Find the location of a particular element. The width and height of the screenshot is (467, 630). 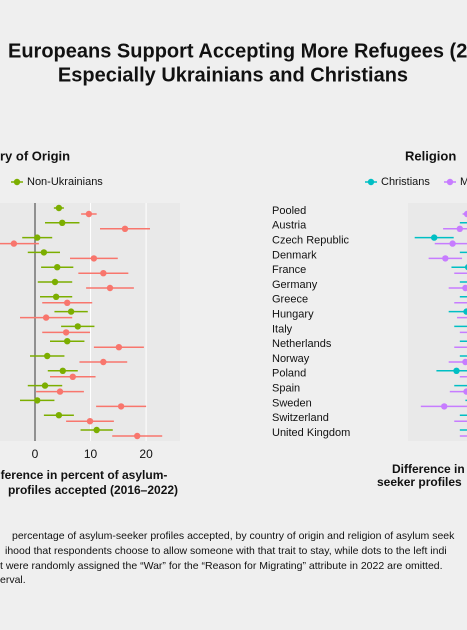

category-label: Austria is located at coordinates (289, 226).